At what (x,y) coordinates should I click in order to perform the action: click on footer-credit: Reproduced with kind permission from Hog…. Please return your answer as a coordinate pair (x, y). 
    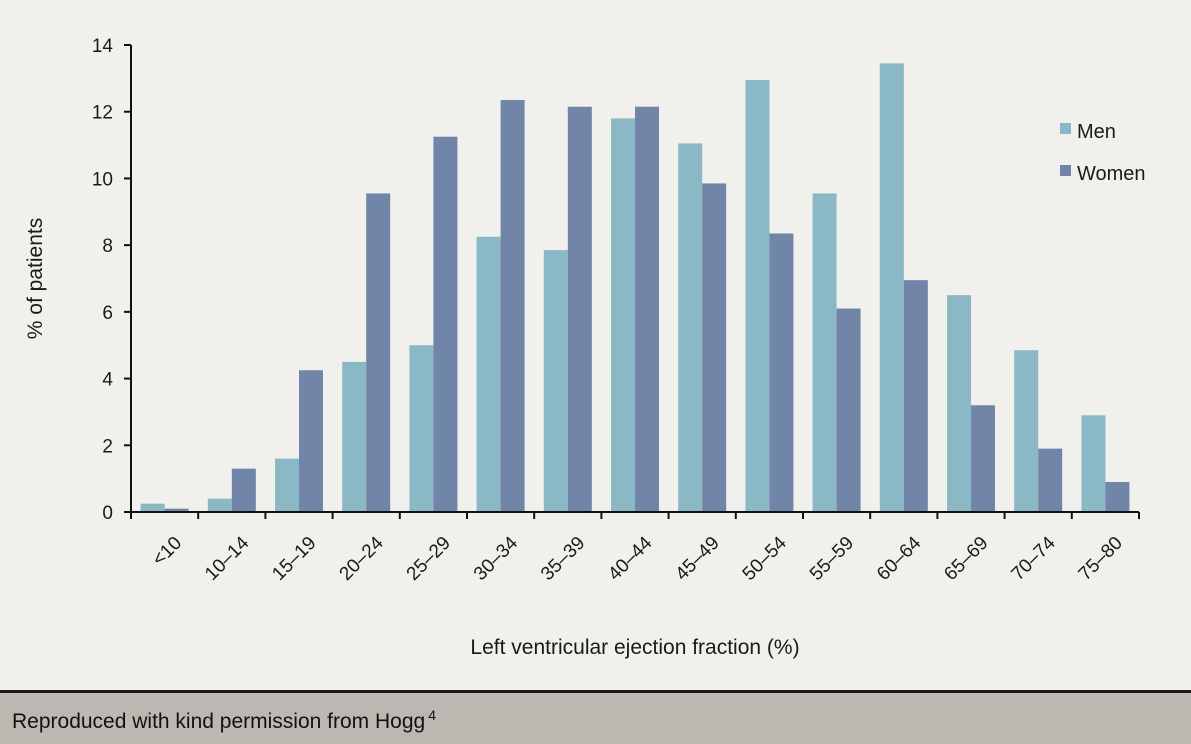
    Looking at the image, I should click on (224, 720).